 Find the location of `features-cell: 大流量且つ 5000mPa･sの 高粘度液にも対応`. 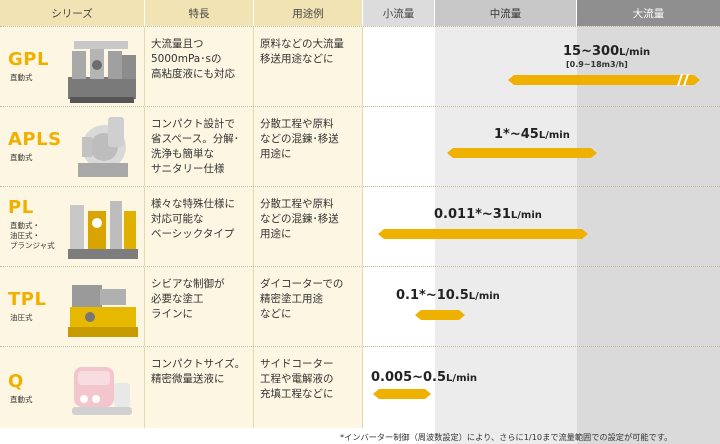

features-cell: 大流量且つ 5000mPa･sの 高粘度液にも対応 is located at coordinates (199, 66).